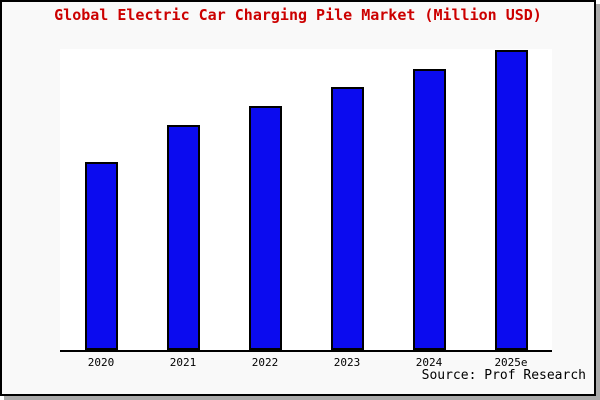 This screenshot has width=600, height=400. Describe the element at coordinates (306, 361) in the screenshot. I see `x-axis-tick-row: 2020 2021 2022 2023 2024 2025e` at that location.